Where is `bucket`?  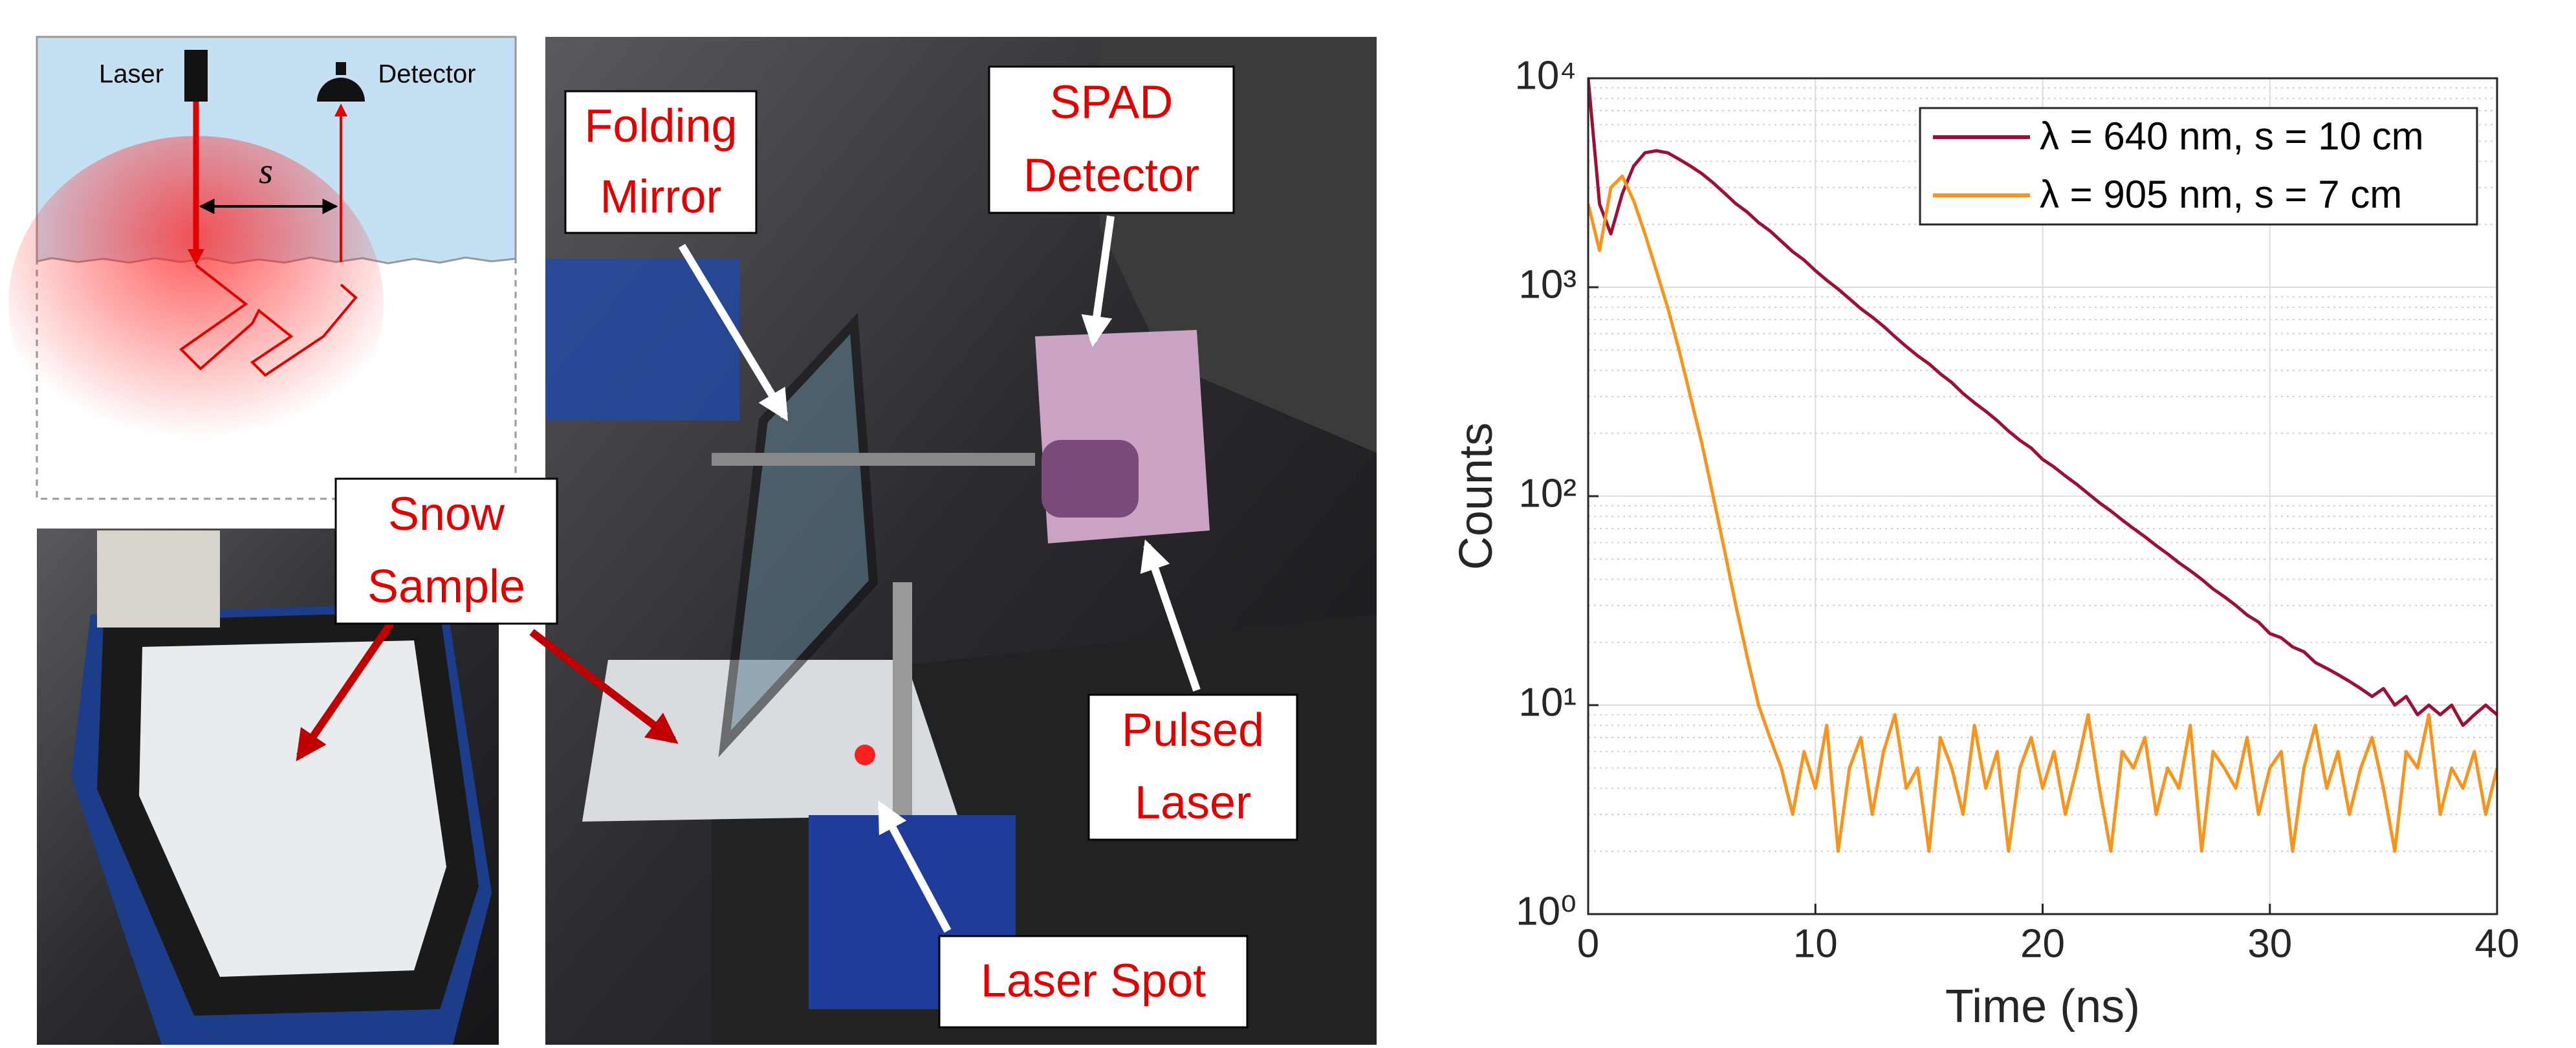
bucket is located at coordinates (158, 579).